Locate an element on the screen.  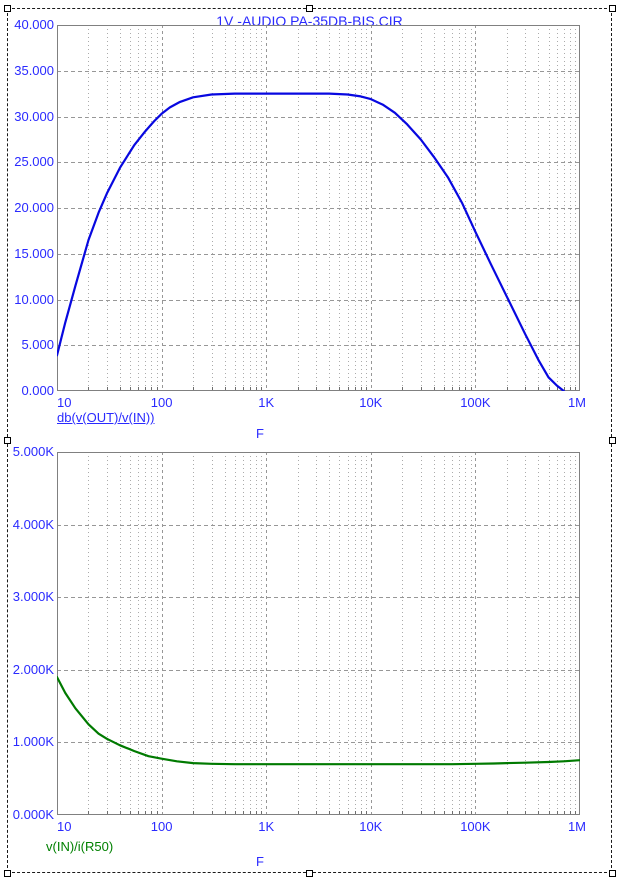
selection-handle-mid-left is located at coordinates (7, 440).